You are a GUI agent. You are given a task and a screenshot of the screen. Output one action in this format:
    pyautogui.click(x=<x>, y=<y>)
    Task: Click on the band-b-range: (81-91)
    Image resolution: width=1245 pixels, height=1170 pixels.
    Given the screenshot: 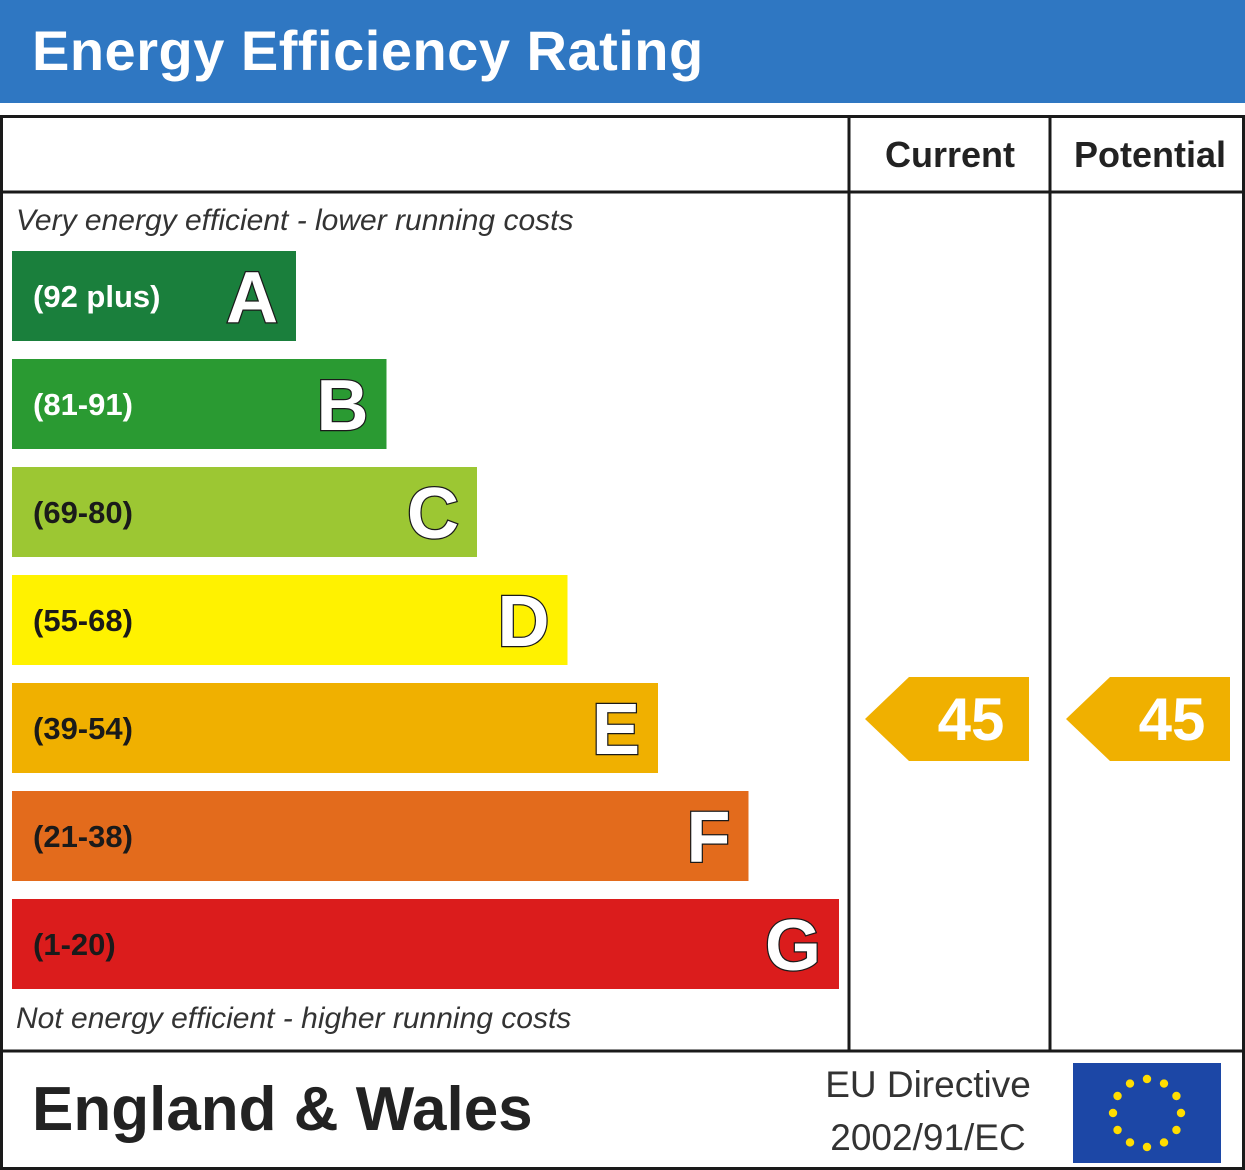 What is the action you would take?
    pyautogui.click(x=83, y=404)
    